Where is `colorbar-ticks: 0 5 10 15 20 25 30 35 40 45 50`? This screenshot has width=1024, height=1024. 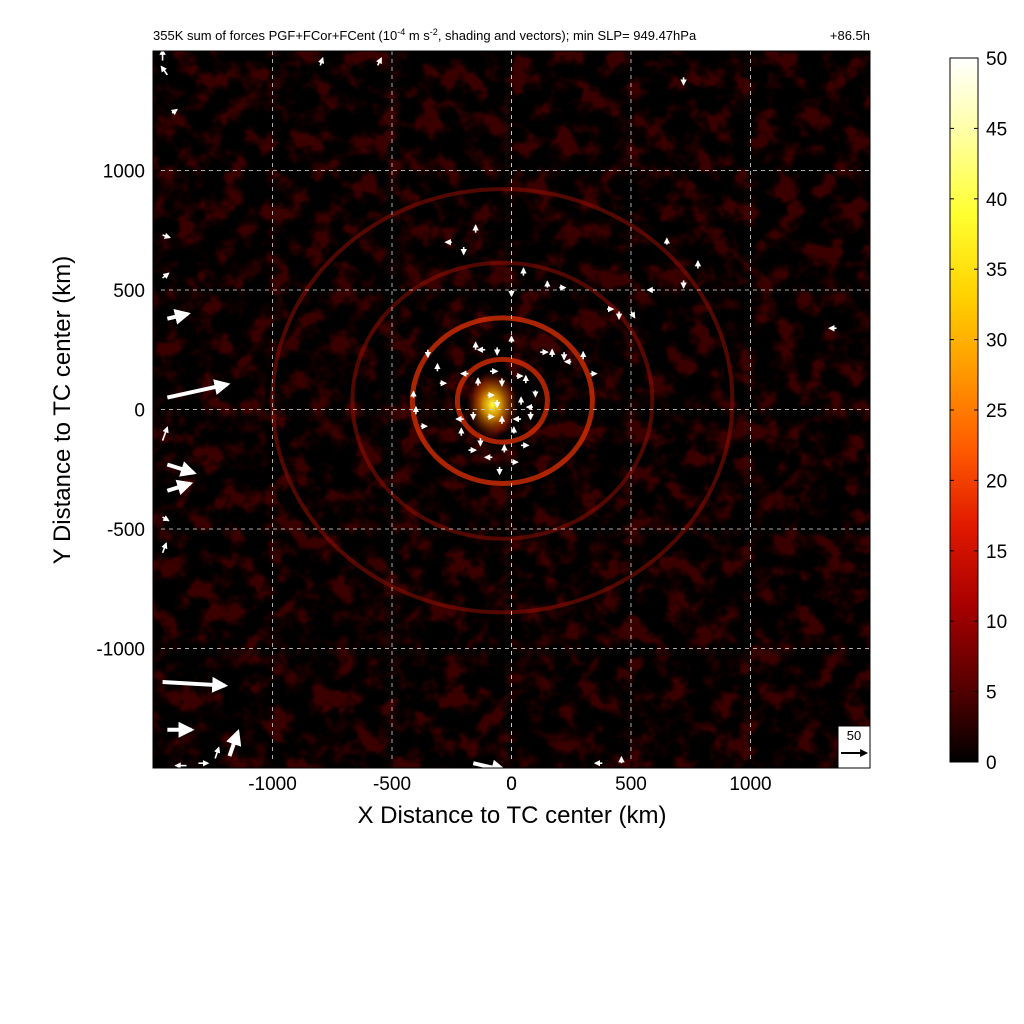
colorbar-ticks: 0 5 10 15 20 25 30 35 40 45 50 is located at coordinates (978, 411).